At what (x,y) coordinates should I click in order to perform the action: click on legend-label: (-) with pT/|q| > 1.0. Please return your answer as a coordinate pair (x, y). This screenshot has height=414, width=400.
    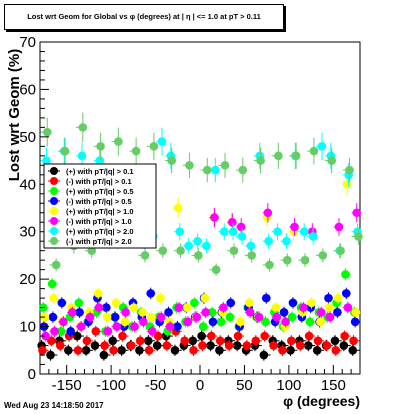
    Looking at the image, I should click on (99, 221).